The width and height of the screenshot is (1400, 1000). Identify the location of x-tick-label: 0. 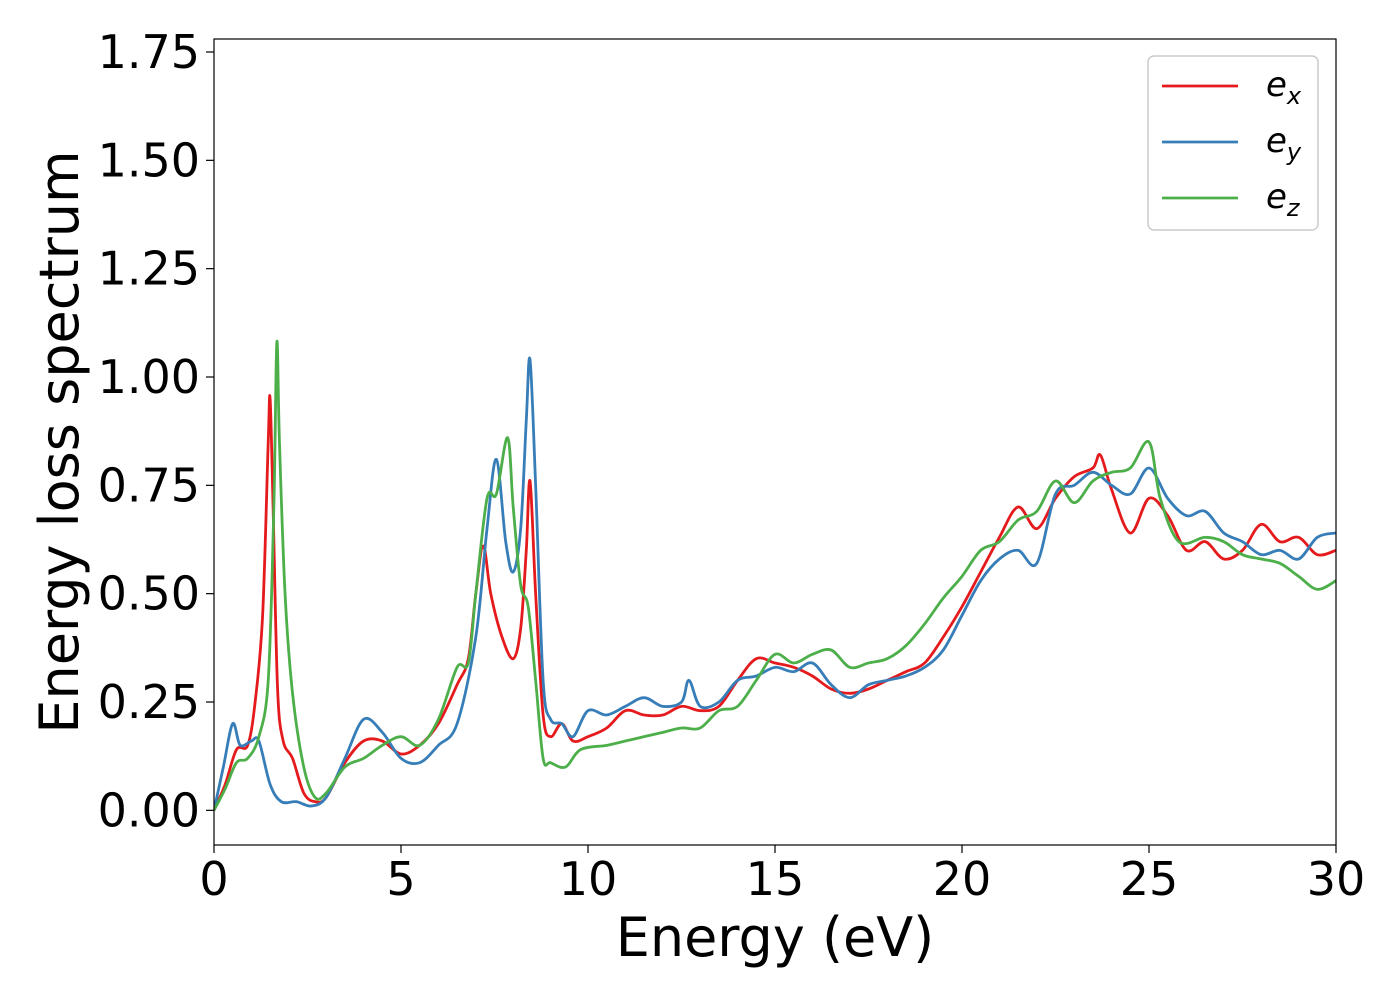
(213, 879).